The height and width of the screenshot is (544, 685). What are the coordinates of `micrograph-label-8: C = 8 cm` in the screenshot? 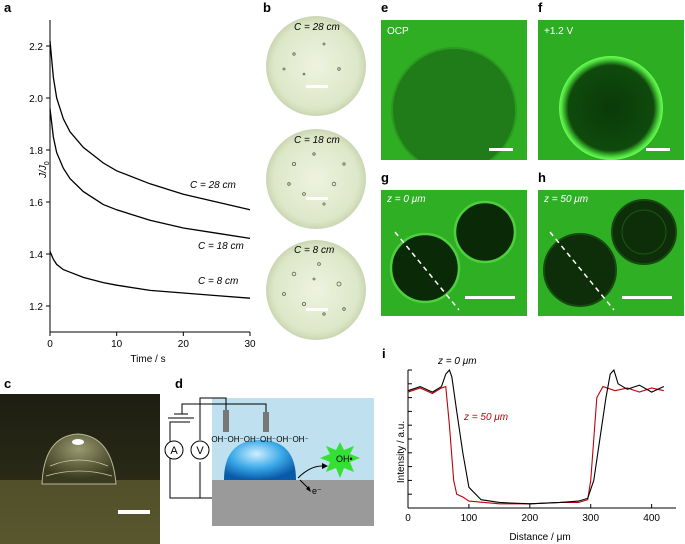 It's located at (314, 250).